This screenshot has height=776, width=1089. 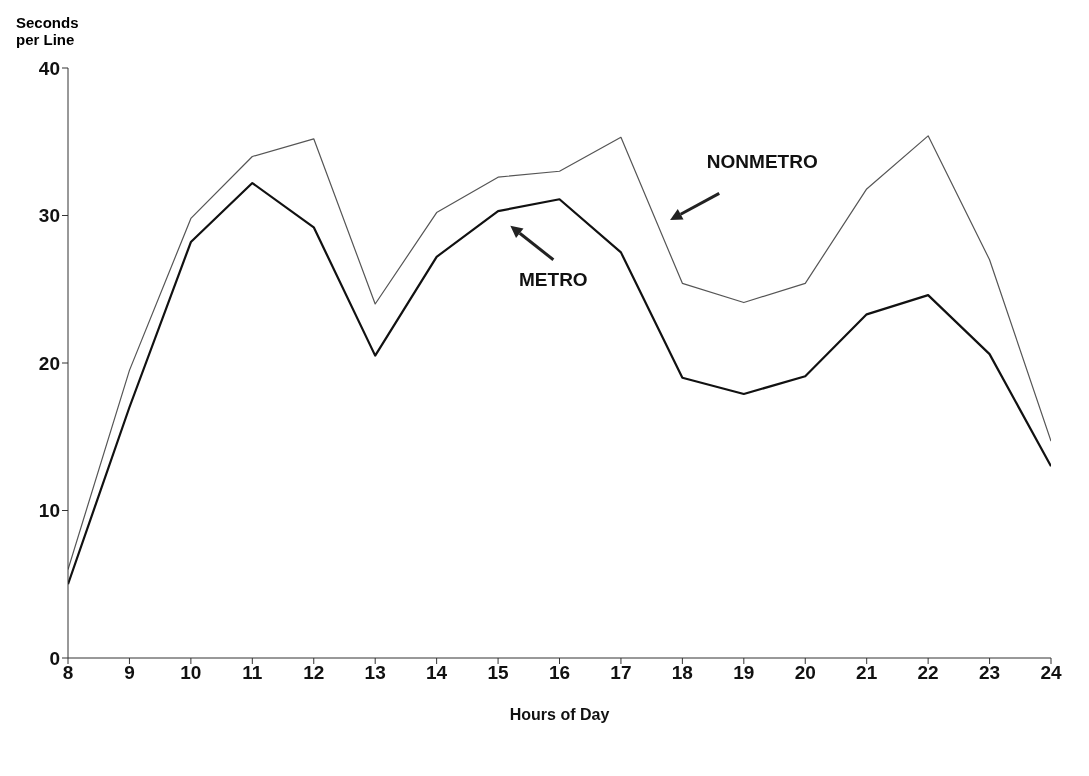 I want to click on x-axis-title: Hours of Day, so click(x=559, y=714).